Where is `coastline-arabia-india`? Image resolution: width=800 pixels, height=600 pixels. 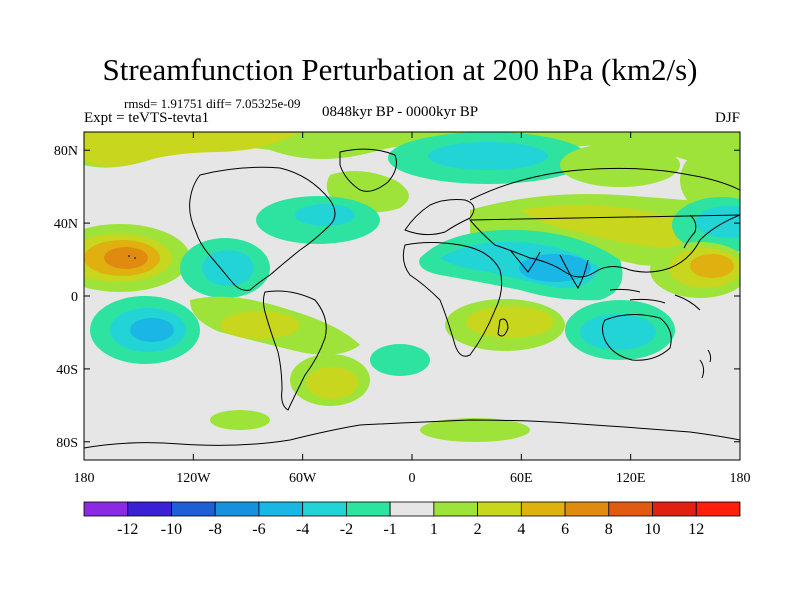 coastline-arabia-india is located at coordinates (549, 269).